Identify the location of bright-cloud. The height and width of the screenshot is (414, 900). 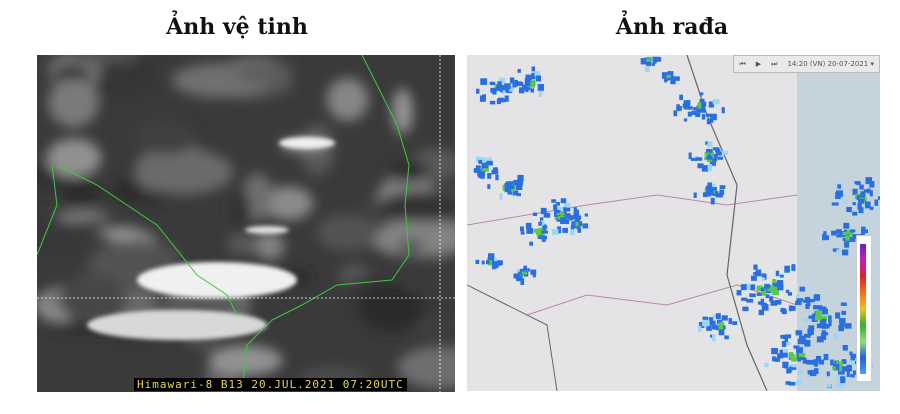
(177, 325).